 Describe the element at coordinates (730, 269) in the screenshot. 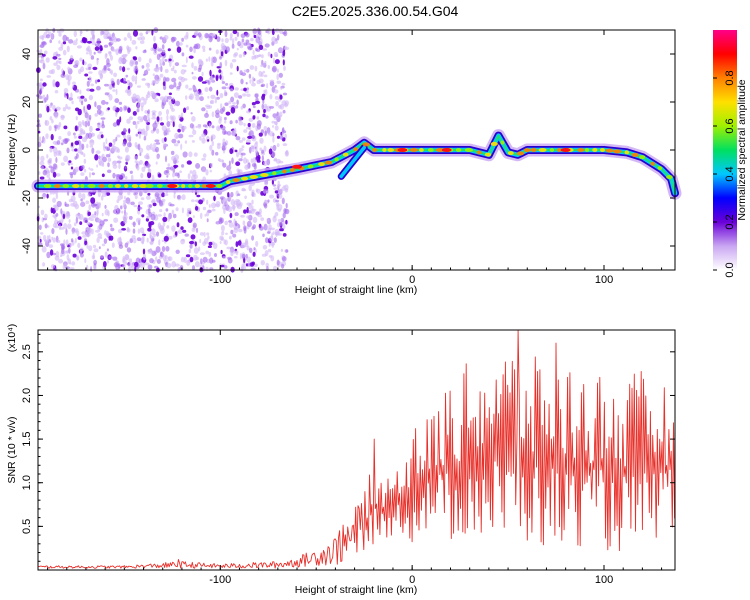

I see `colorbar-tick-label: 0.0` at that location.